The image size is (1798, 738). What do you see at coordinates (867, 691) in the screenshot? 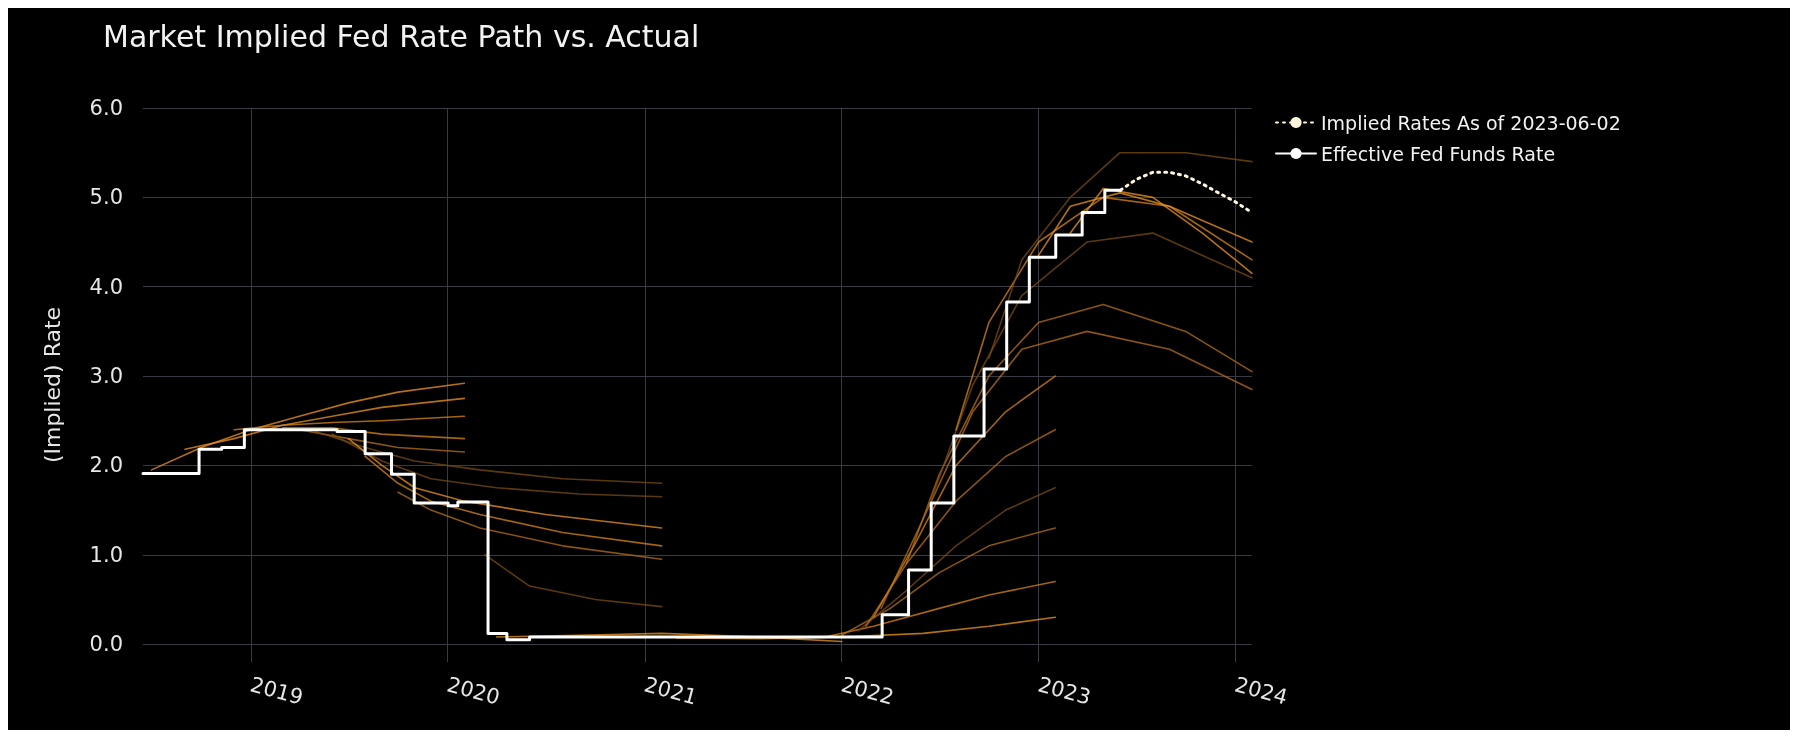
I see `x-tick-label: 2022` at bounding box center [867, 691].